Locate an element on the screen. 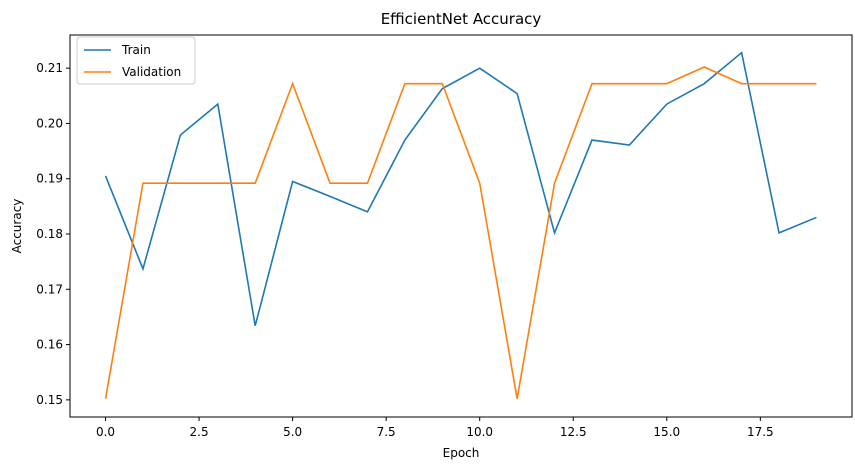 The image size is (855, 475). y-tick-label: 0.17 is located at coordinates (49, 289).